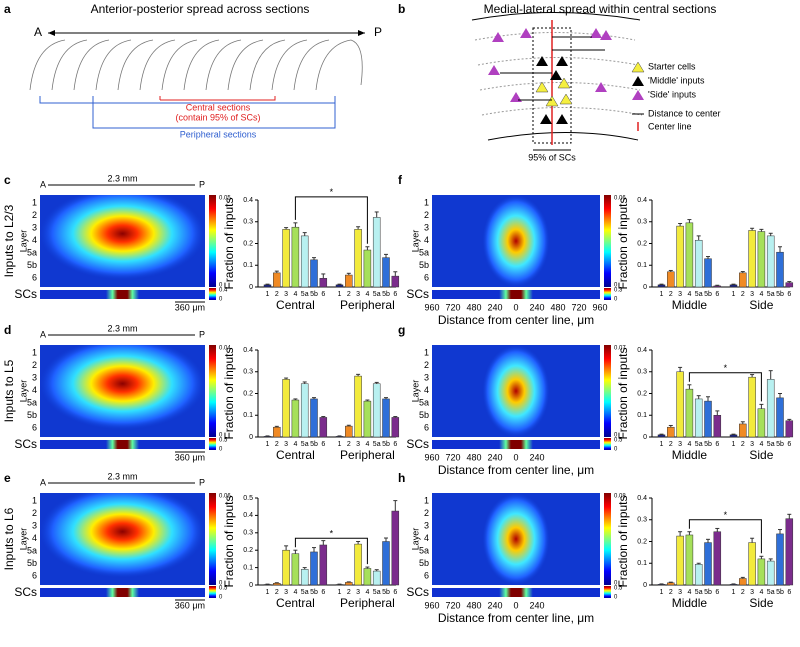 Image resolution: width=800 pixels, height=647 pixels. I want to click on axis-end: A, so click(43, 482).